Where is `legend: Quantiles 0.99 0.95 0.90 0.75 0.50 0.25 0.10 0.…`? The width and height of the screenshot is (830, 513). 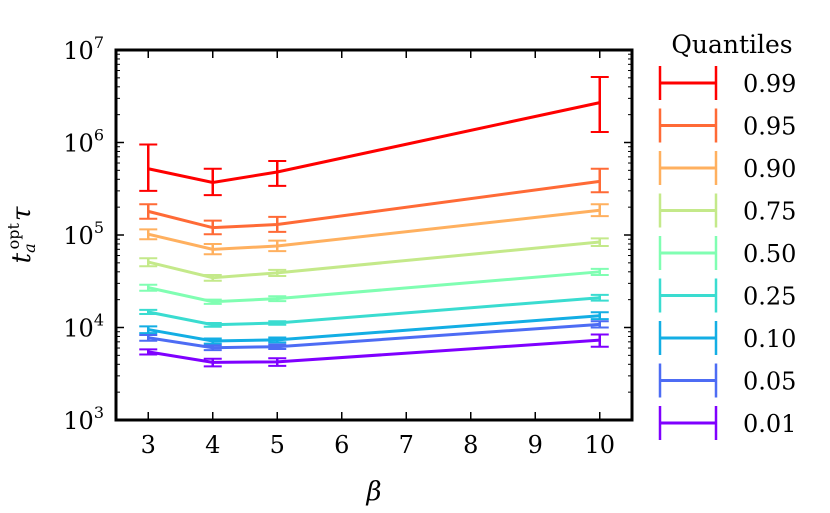 legend: Quantiles 0.99 0.95 0.90 0.75 0.50 0.25 0.10 0.… is located at coordinates (727, 235).